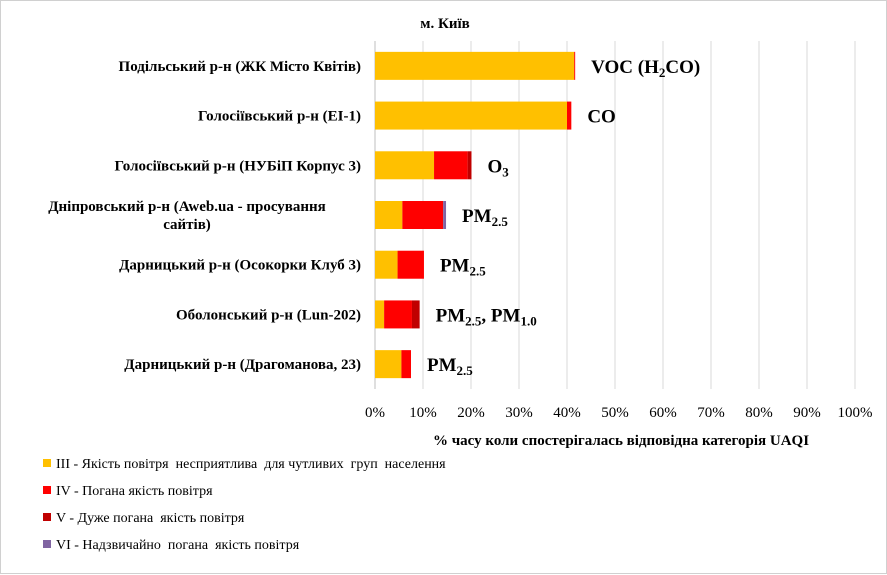 This screenshot has width=887, height=575. Describe the element at coordinates (807, 413) in the screenshot. I see `x-tick-label: 90%` at that location.